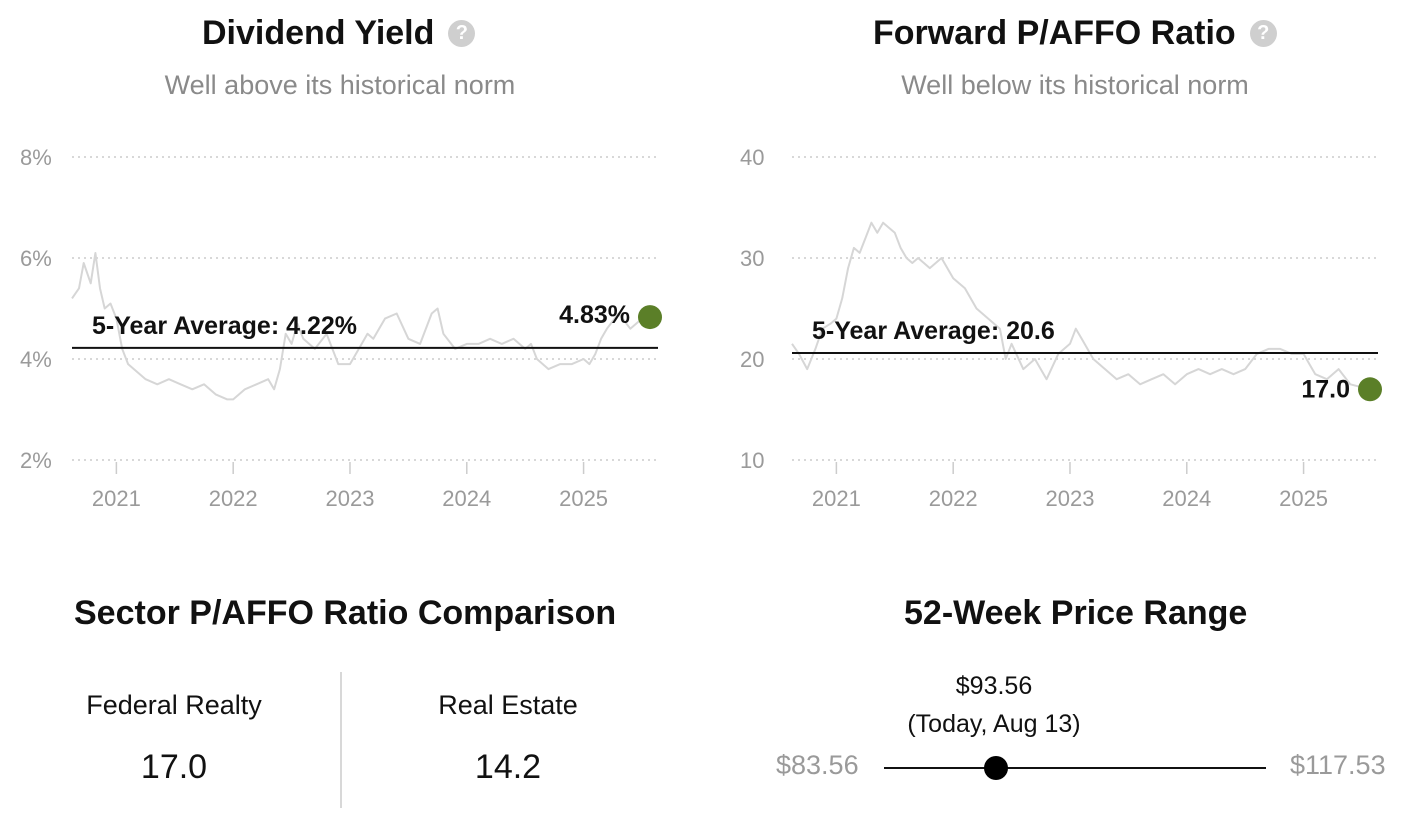 The image size is (1420, 824). Describe the element at coordinates (752, 157) in the screenshot. I see `y-tick-label: 40` at that location.